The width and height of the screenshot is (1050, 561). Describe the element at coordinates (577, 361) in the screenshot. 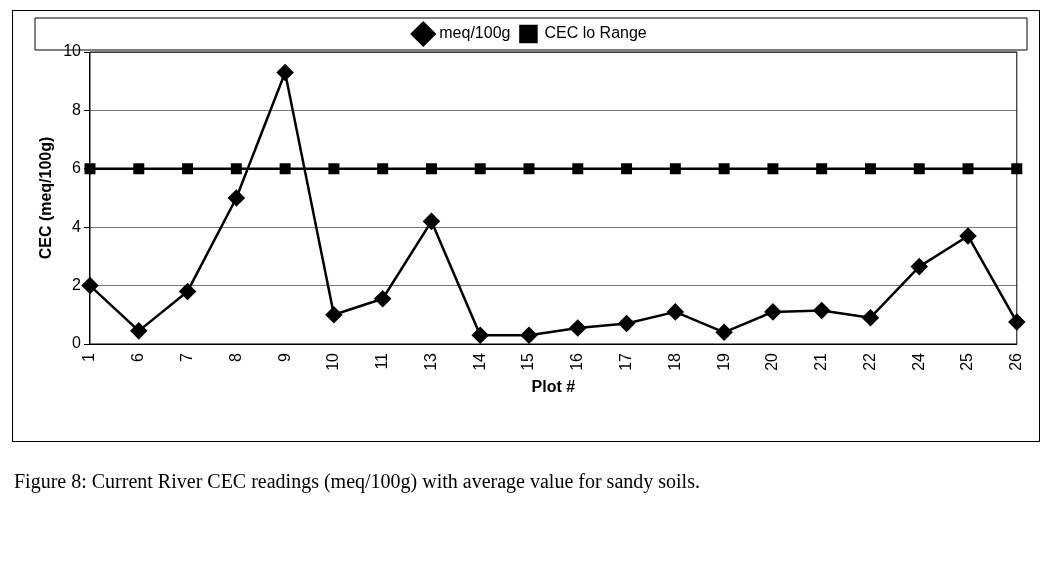

I see `x-tick-label: 16` at that location.